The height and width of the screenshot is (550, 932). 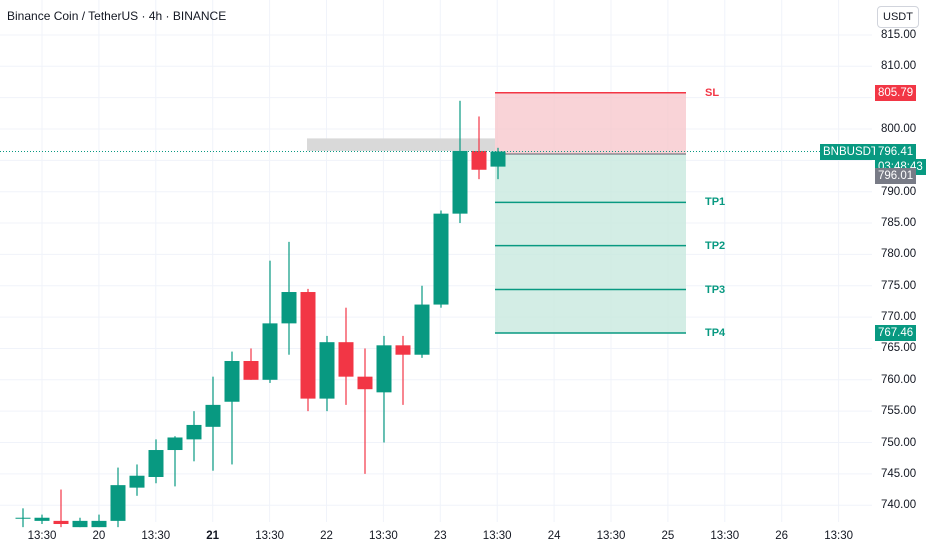 What do you see at coordinates (899, 285) in the screenshot?
I see `y-tick-label: 775.00` at bounding box center [899, 285].